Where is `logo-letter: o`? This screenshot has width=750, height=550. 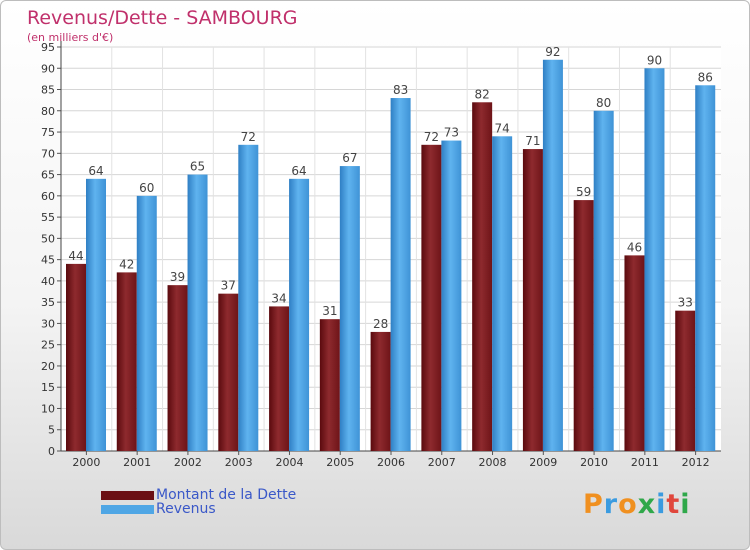 logo-letter: o is located at coordinates (628, 504).